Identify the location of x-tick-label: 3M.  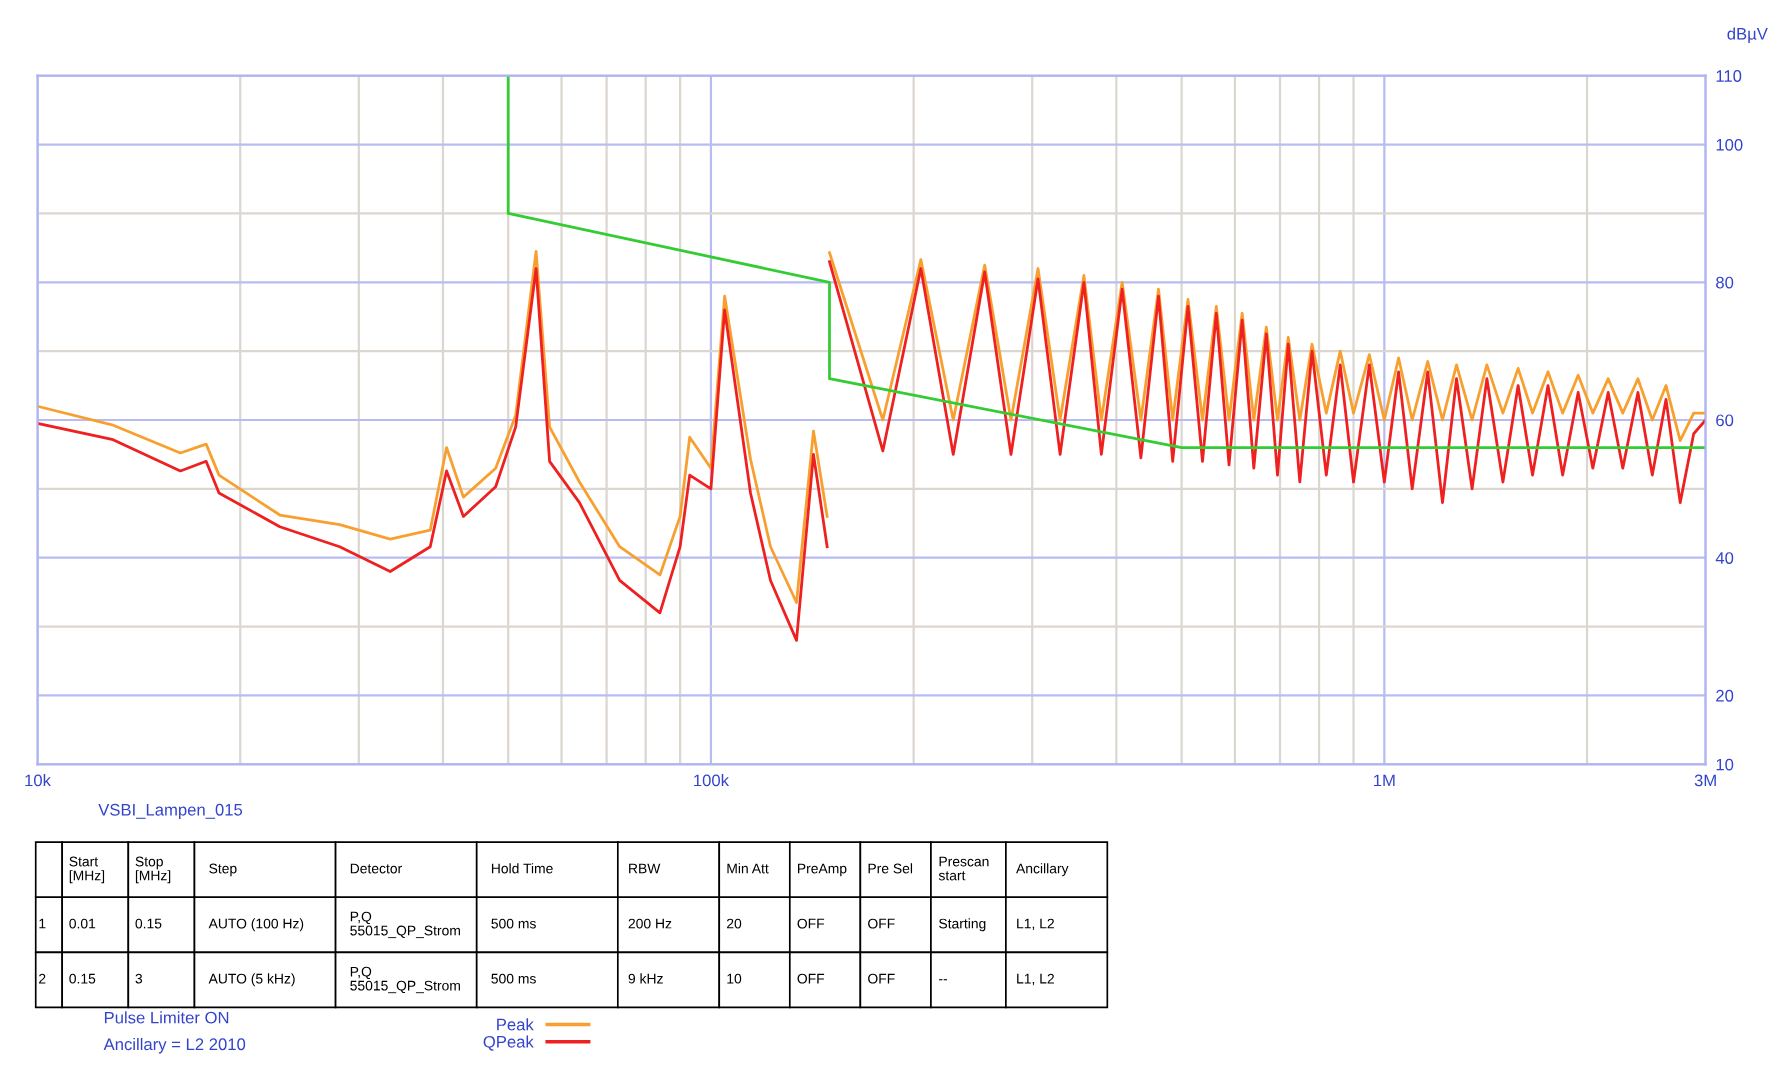
(1705, 780).